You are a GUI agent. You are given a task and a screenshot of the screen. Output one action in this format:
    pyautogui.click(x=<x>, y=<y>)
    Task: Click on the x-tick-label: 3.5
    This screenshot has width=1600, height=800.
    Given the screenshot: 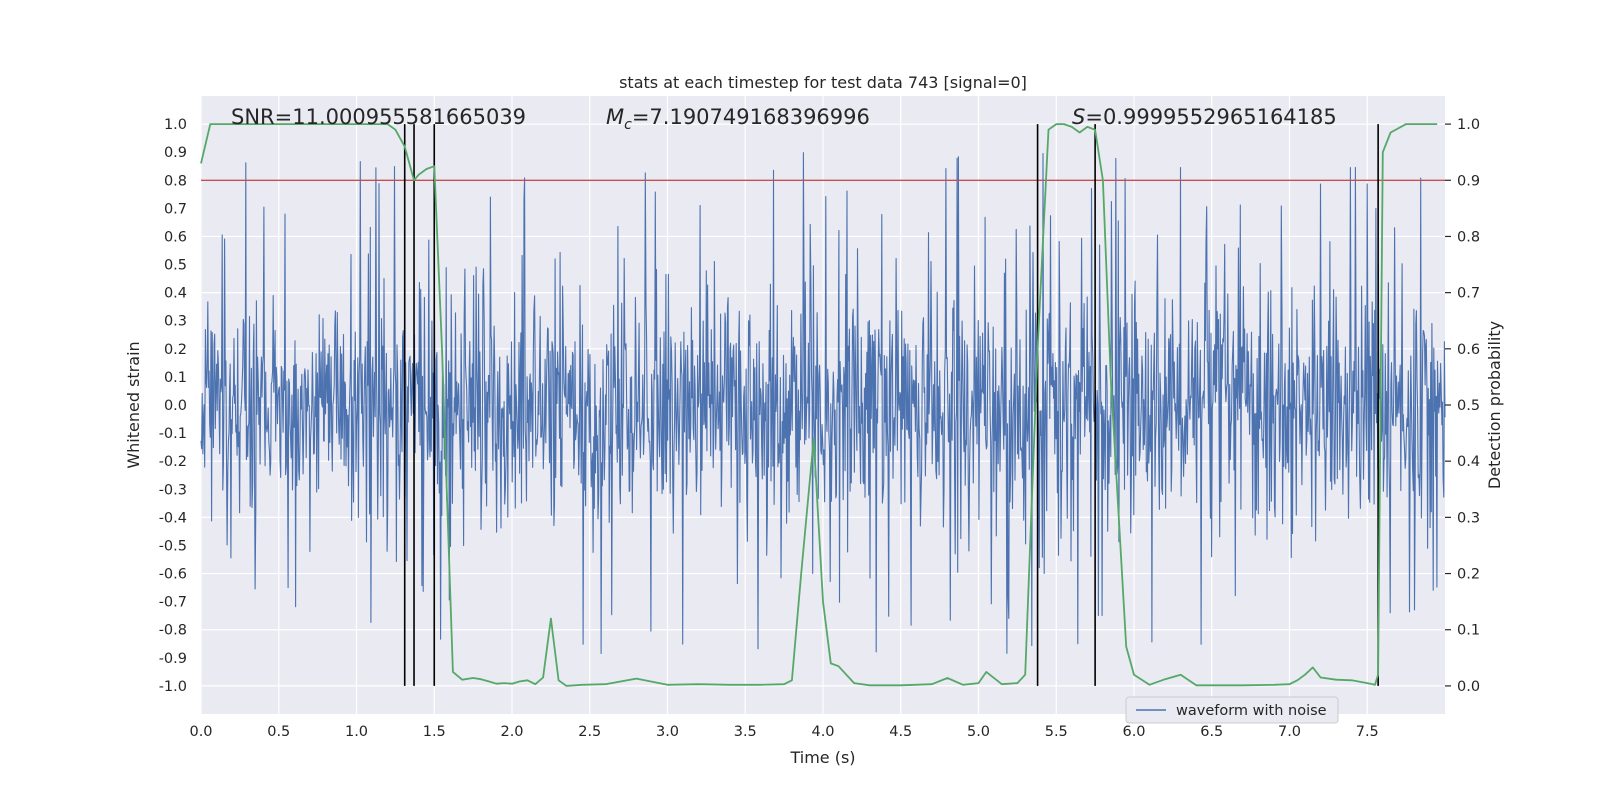 What is the action you would take?
    pyautogui.click(x=745, y=732)
    